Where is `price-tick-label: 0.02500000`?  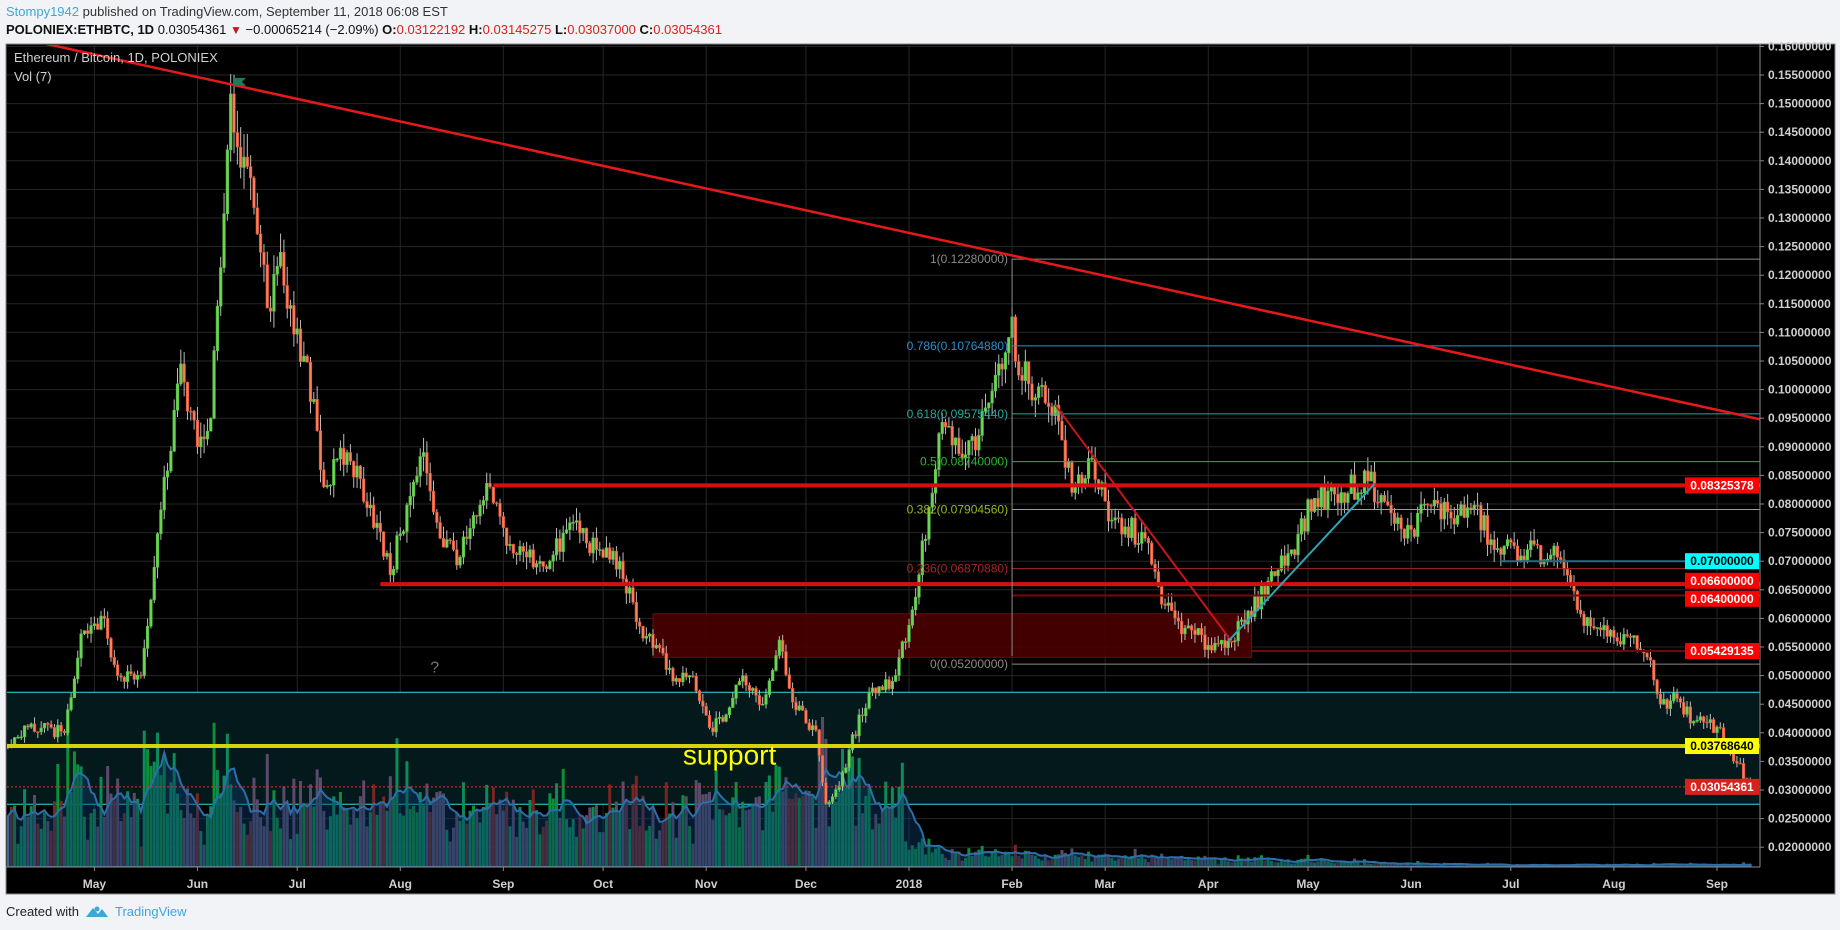 price-tick-label: 0.02500000 is located at coordinates (1800, 819).